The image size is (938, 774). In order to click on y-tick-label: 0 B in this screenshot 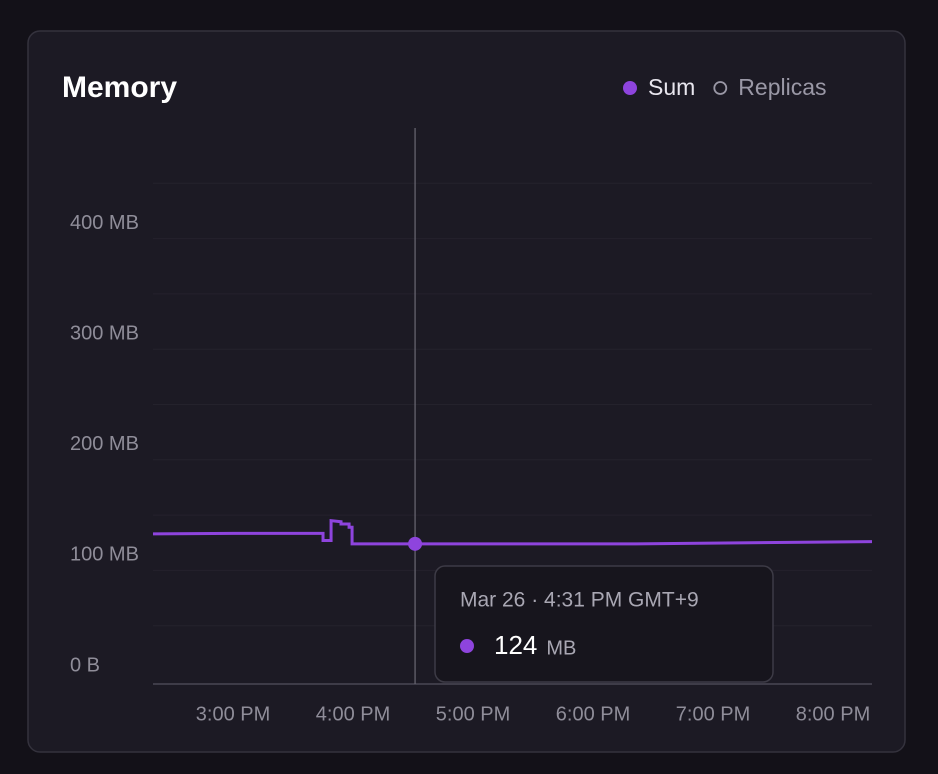, I will do `click(85, 665)`.